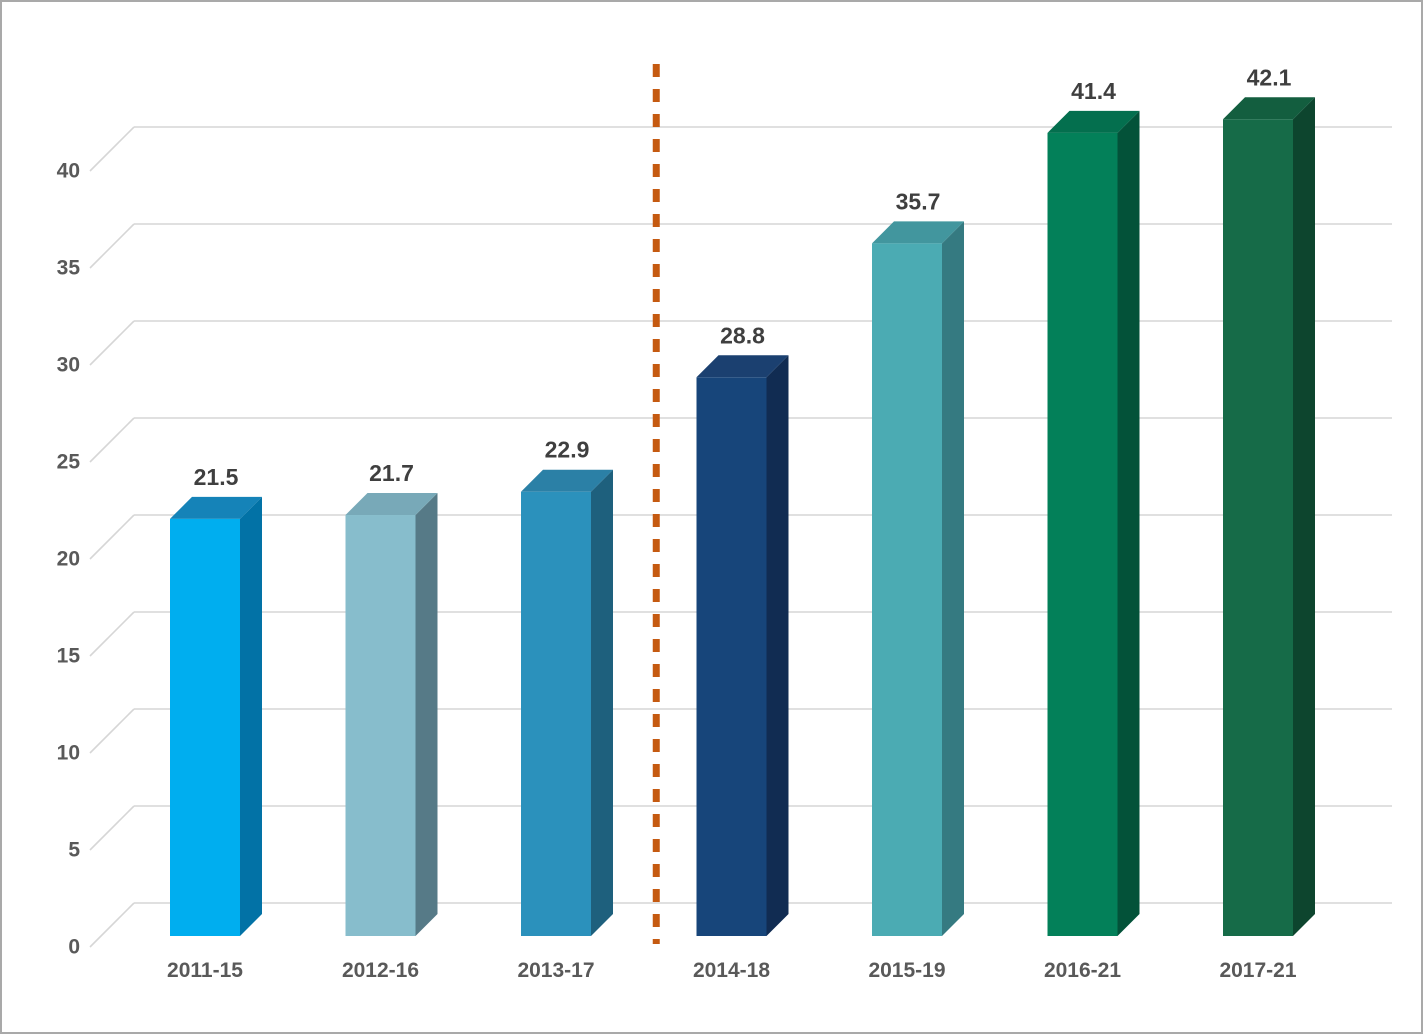  Describe the element at coordinates (1257, 970) in the screenshot. I see `category-label-2017-21: 2017-21` at that location.